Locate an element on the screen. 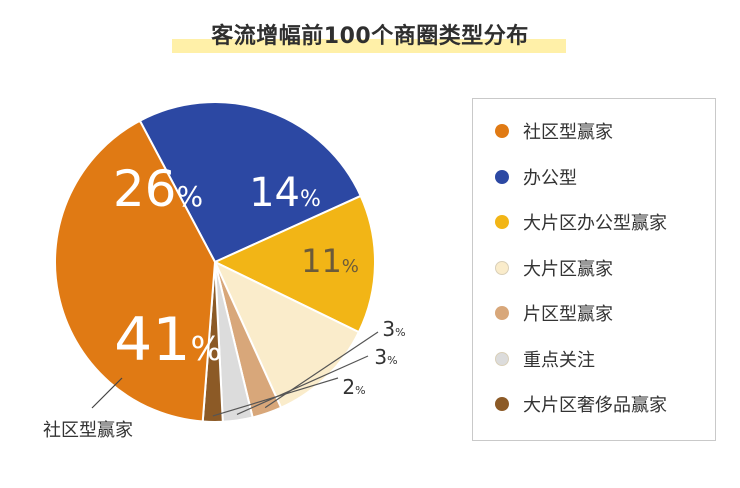  legend-item: 大片区赢家 is located at coordinates (554, 268).